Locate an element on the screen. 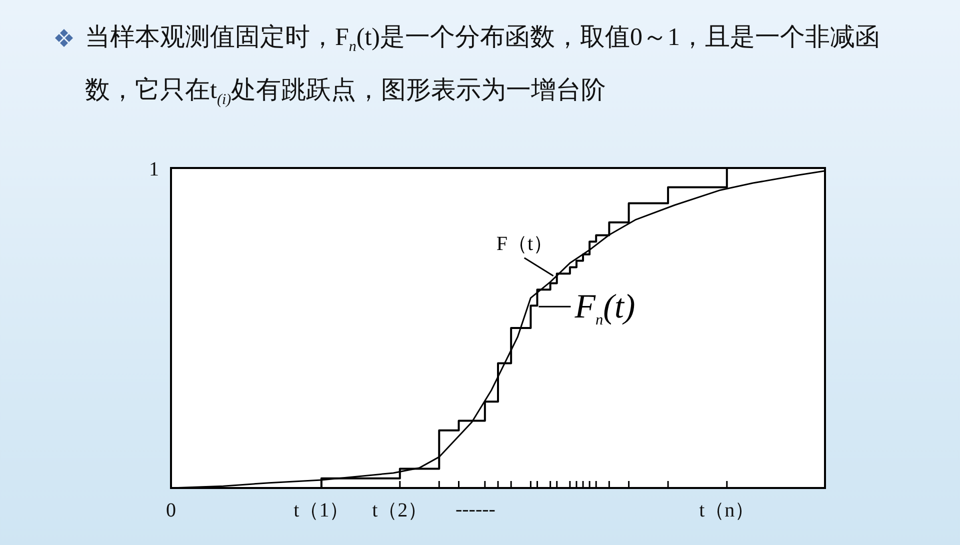 The height and width of the screenshot is (545, 960). series-label: F（t） is located at coordinates (525, 243).